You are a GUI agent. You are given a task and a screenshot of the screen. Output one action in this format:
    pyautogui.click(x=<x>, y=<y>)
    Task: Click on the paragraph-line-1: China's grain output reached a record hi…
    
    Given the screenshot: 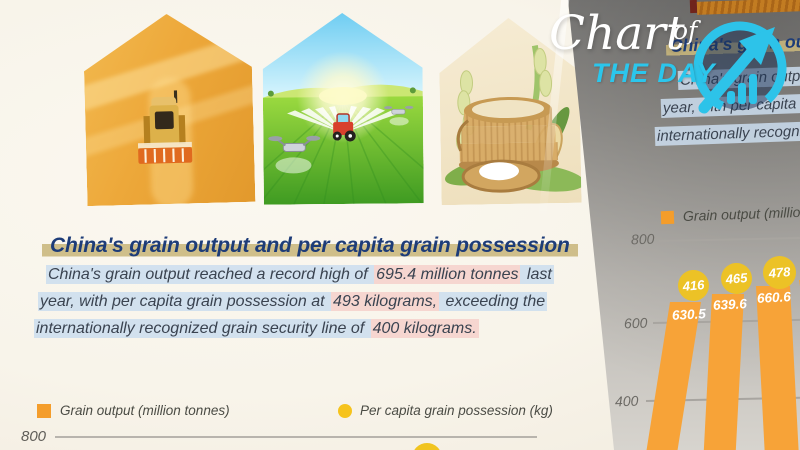 What is the action you would take?
    pyautogui.click(x=300, y=274)
    